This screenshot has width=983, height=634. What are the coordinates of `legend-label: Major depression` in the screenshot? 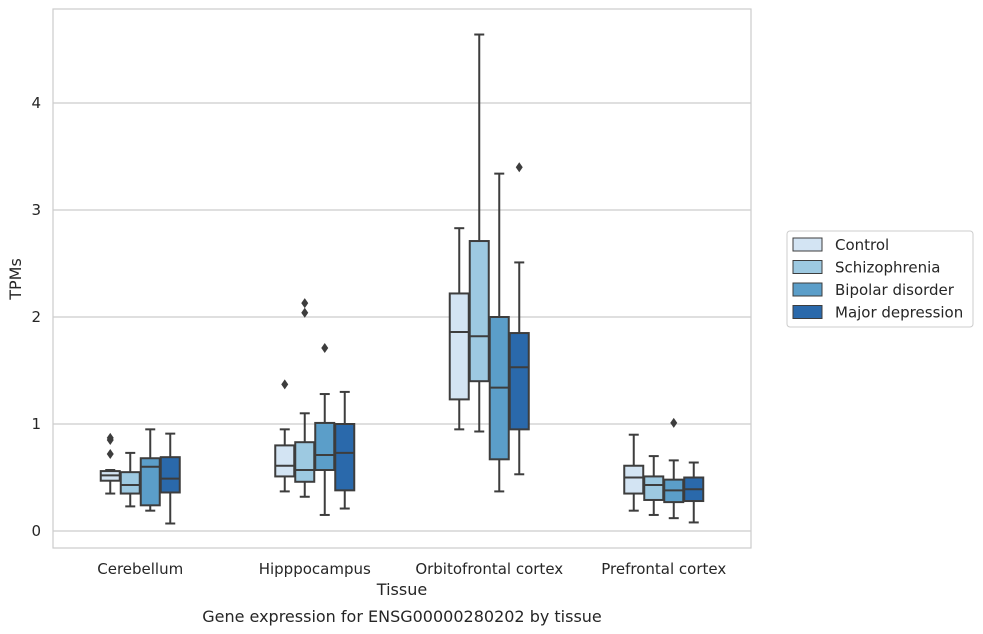 It's located at (899, 313).